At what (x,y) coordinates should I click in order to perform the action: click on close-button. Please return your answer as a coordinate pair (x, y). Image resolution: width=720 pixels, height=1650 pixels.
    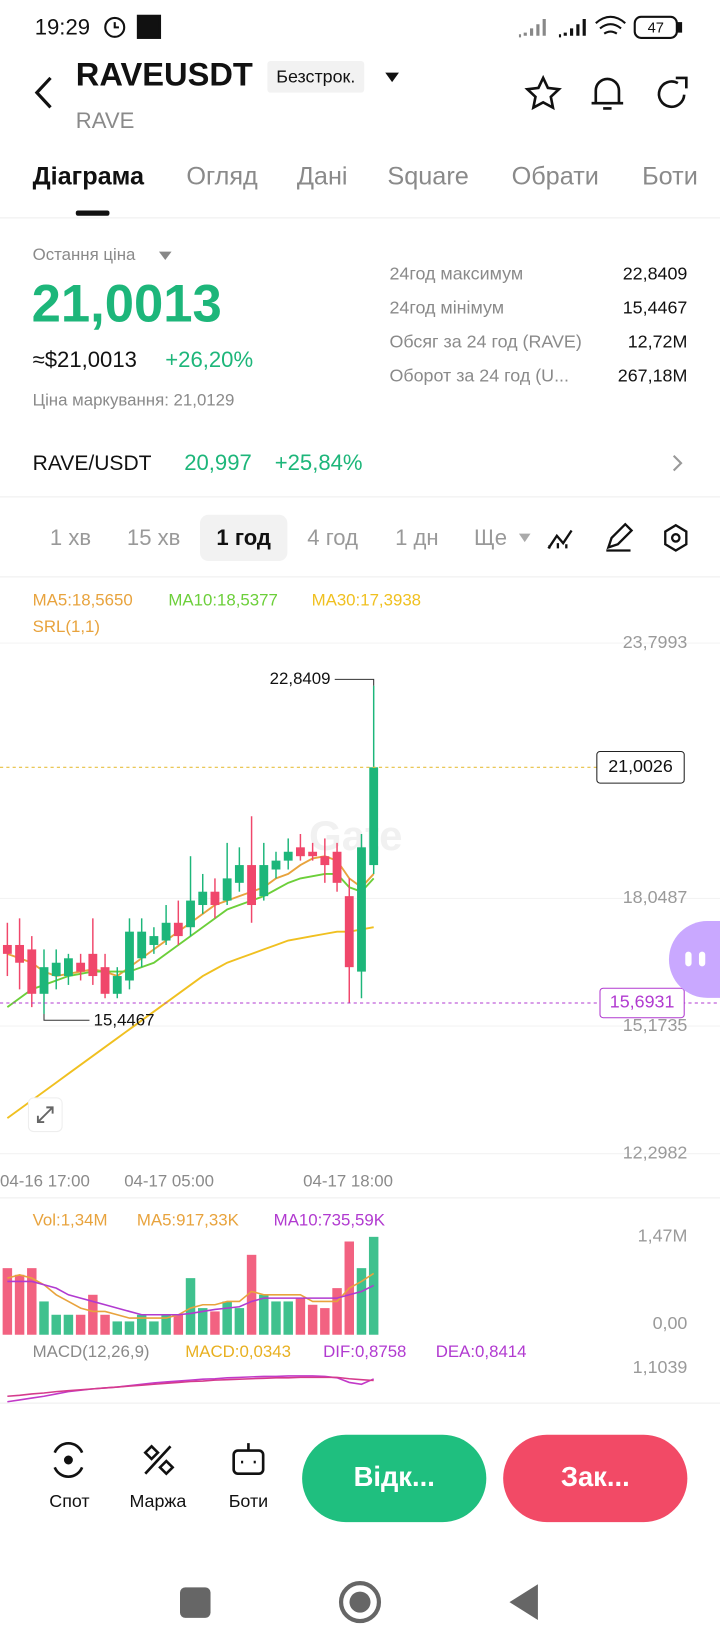
    Looking at the image, I should click on (595, 1478).